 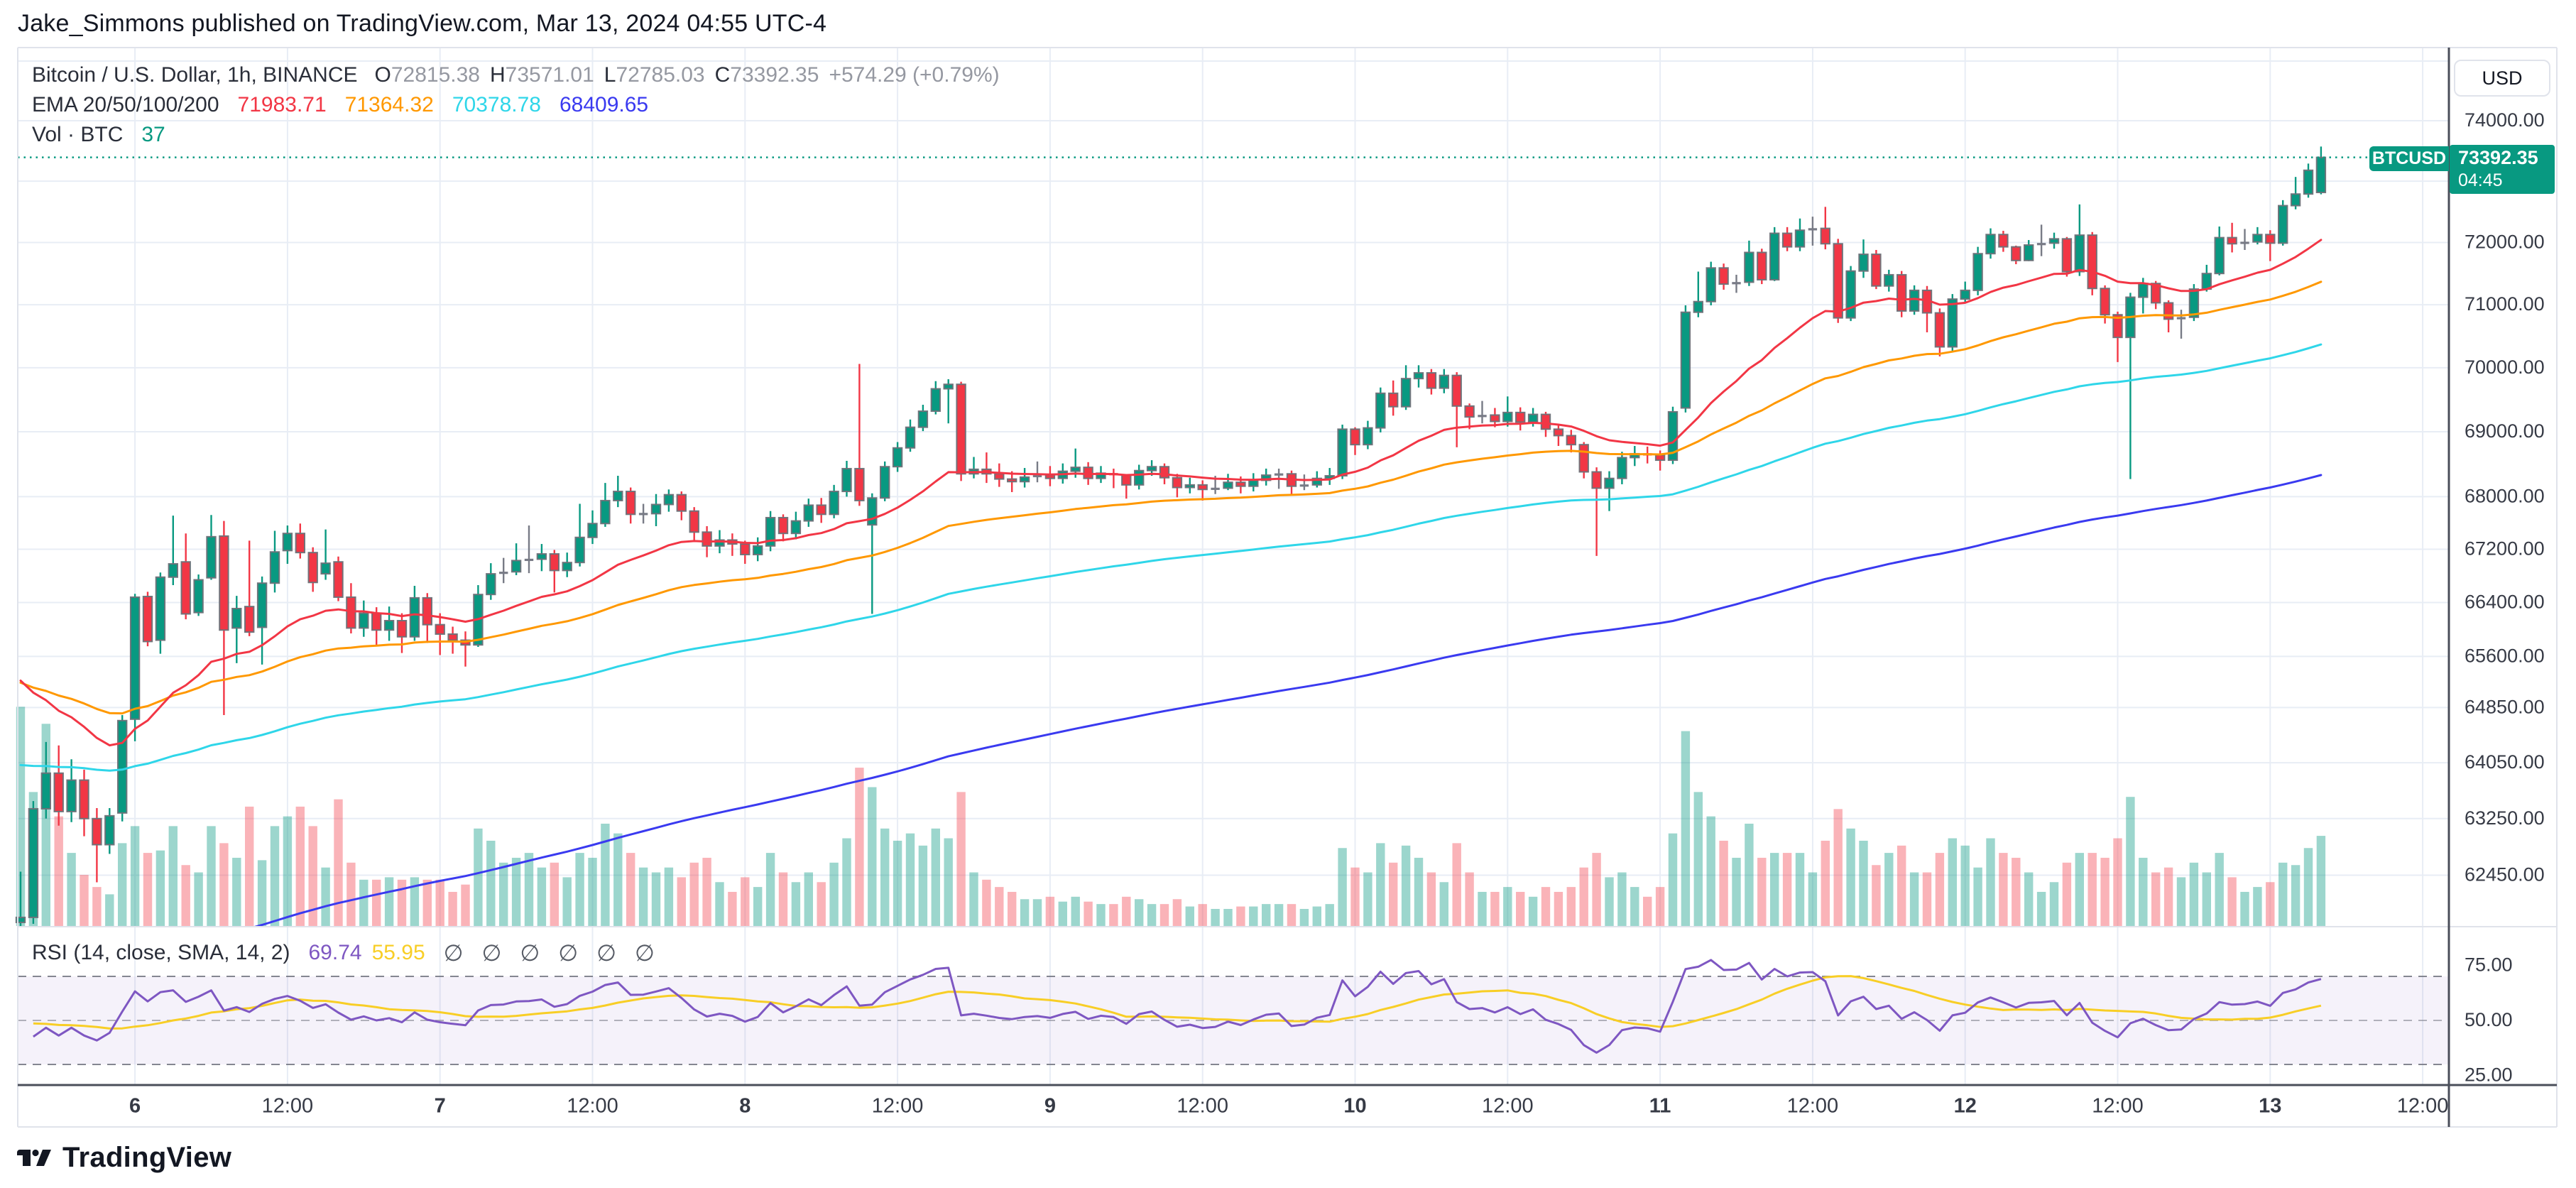 What do you see at coordinates (2505, 707) in the screenshot?
I see `price-axis-label: 64850.00` at bounding box center [2505, 707].